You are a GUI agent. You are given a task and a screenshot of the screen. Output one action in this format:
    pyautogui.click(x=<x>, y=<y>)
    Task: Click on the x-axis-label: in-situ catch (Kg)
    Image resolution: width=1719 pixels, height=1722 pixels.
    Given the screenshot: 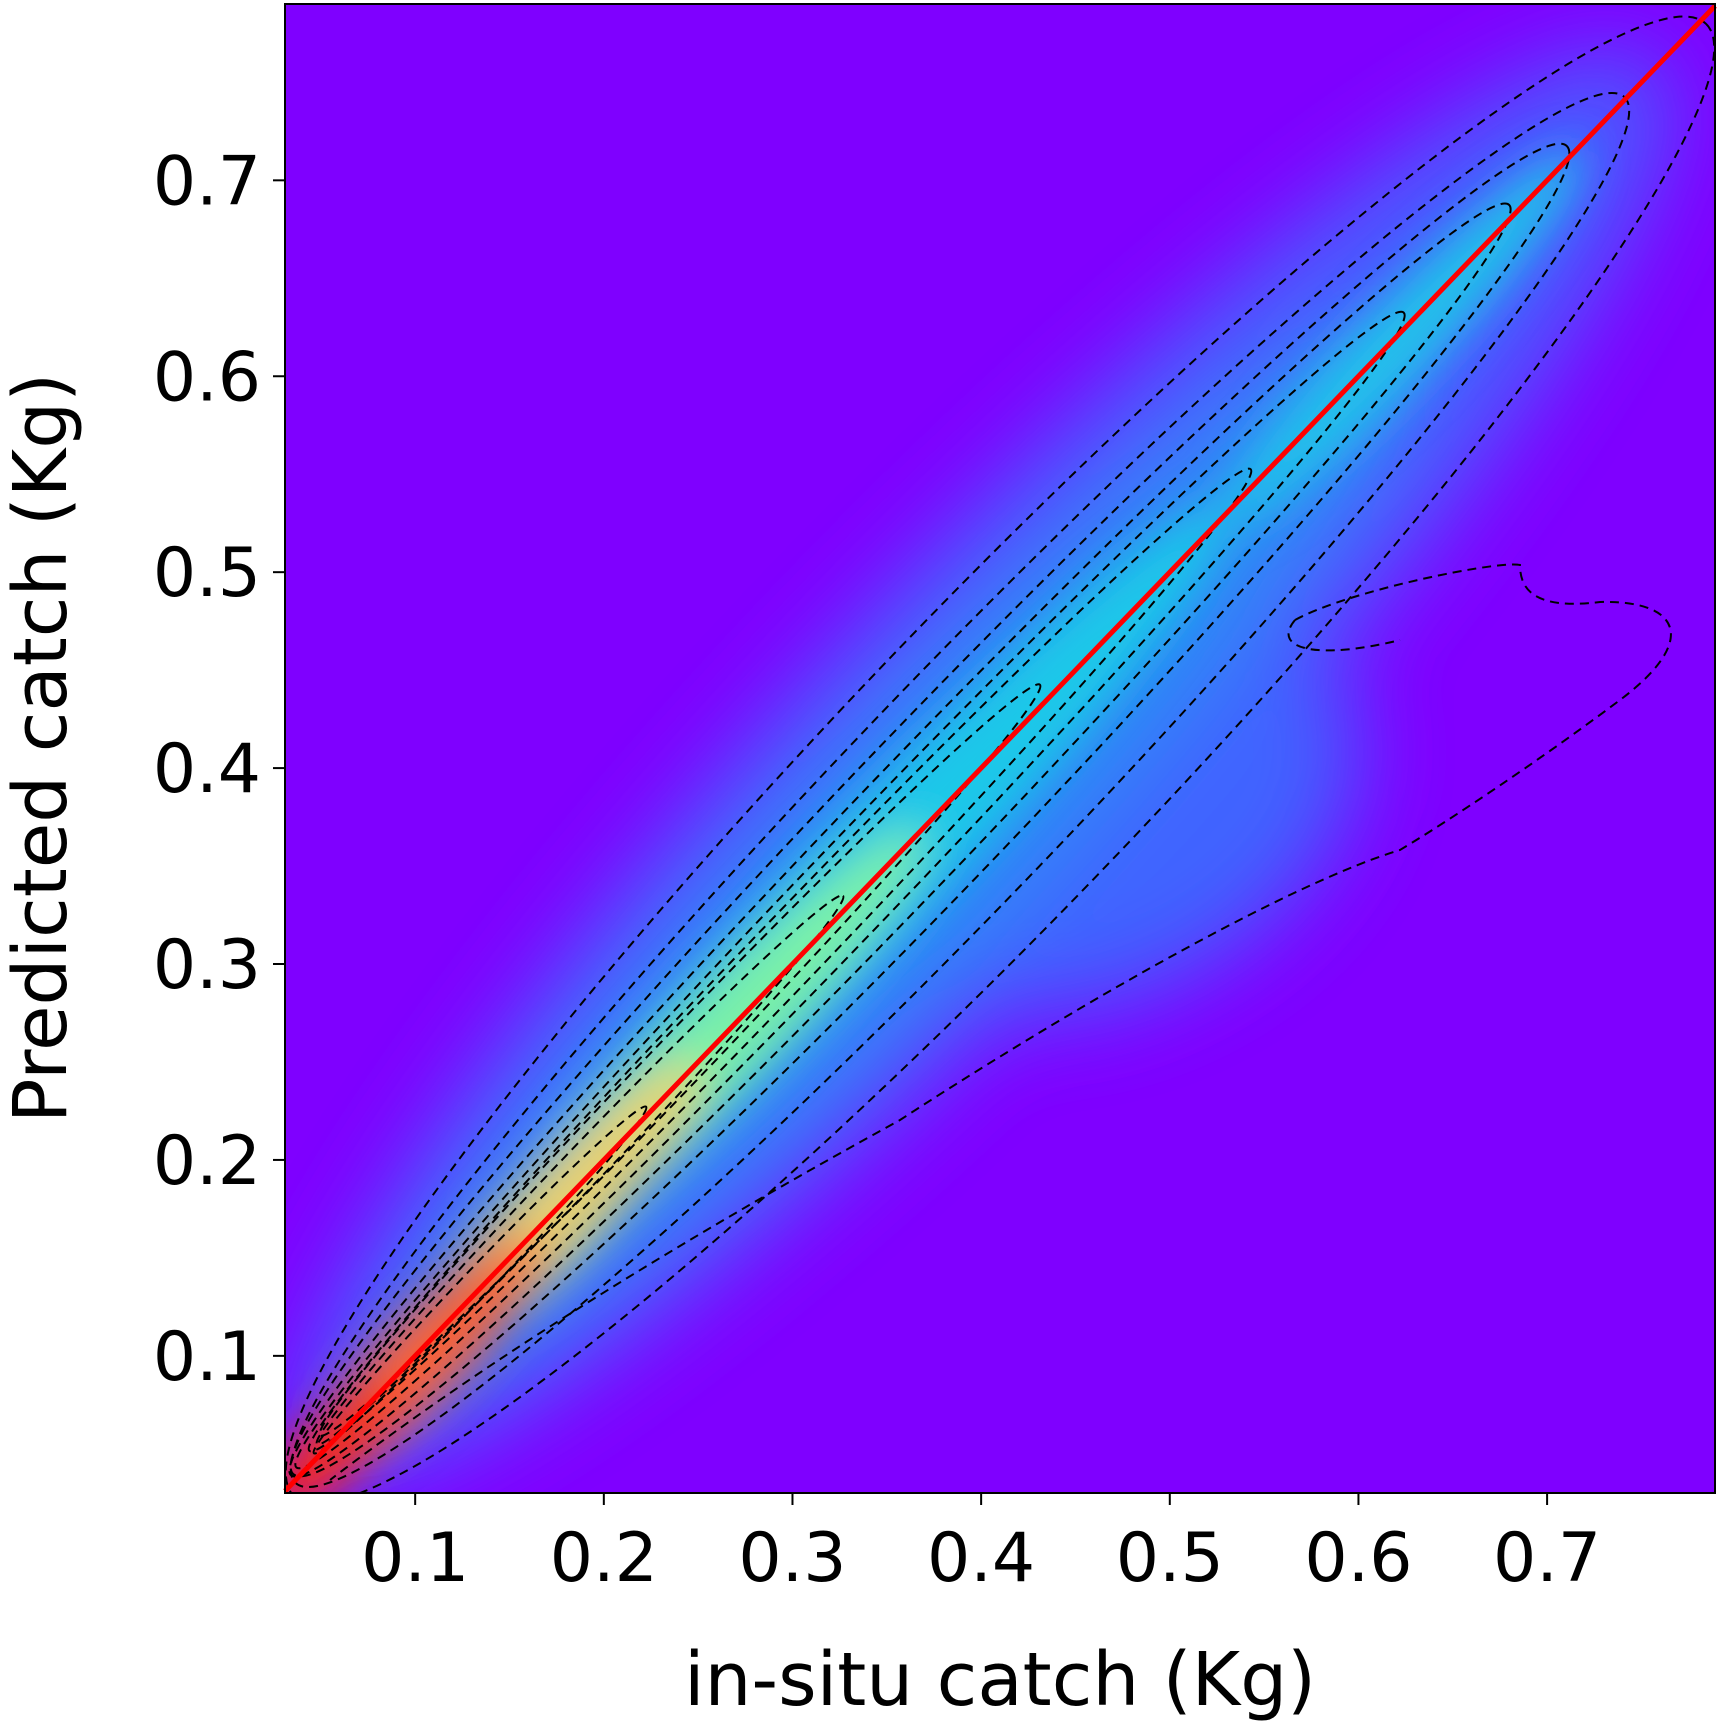 What is the action you would take?
    pyautogui.click(x=1000, y=1679)
    